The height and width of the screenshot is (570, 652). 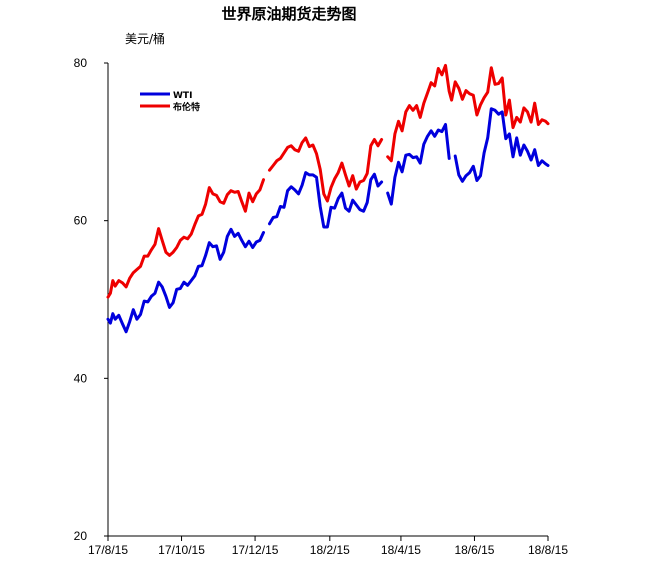 I want to click on y-tick-label: 40, so click(x=81, y=378).